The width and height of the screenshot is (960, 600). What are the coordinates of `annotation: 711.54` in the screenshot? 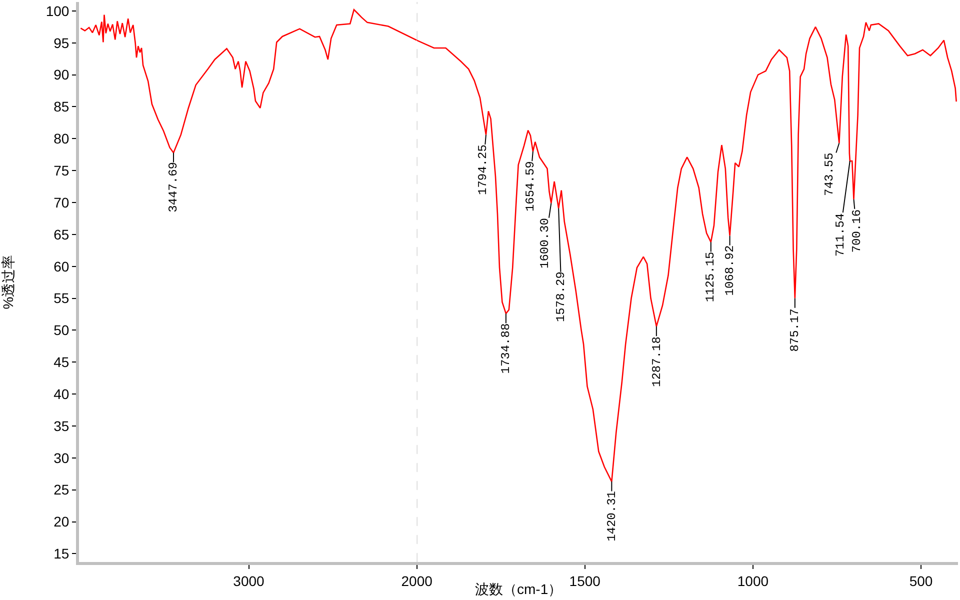 It's located at (840, 235).